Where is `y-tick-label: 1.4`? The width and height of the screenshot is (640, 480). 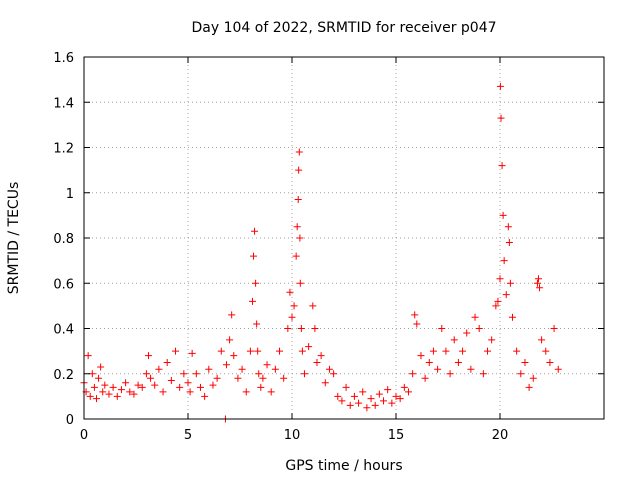 y-tick-label: 1.4 is located at coordinates (63, 103).